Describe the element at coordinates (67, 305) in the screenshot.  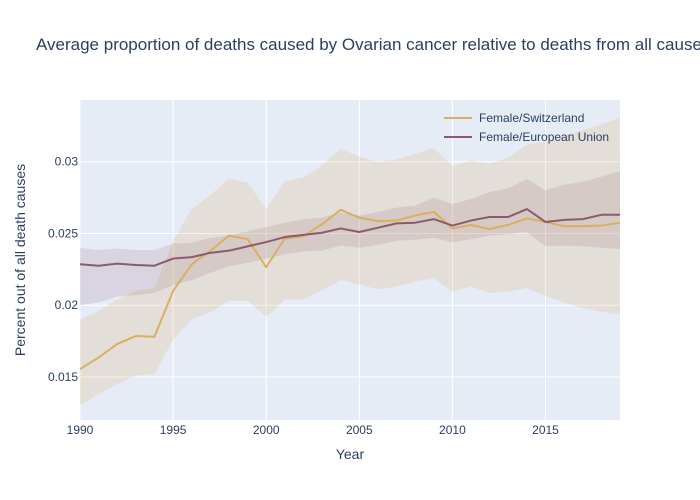
I see `y-tick-label: 0.02` at that location.